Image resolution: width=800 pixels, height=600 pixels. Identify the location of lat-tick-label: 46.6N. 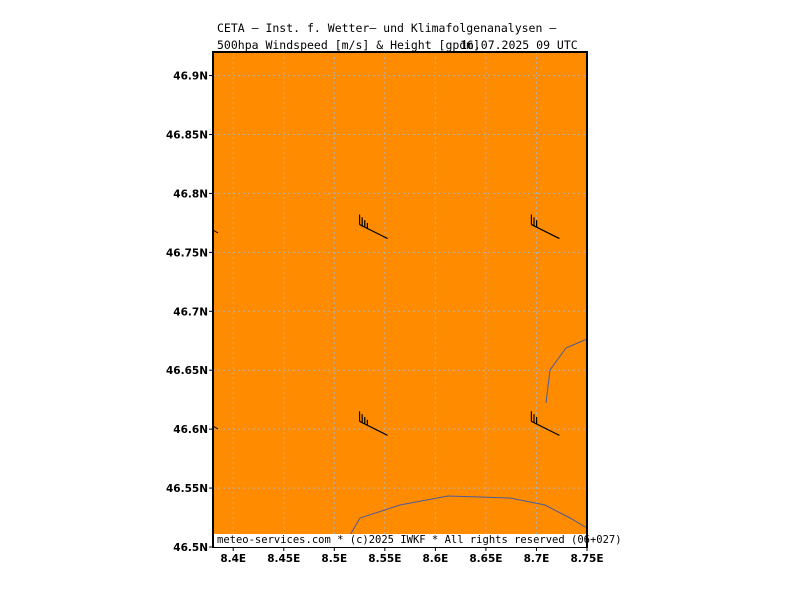
(190, 430).